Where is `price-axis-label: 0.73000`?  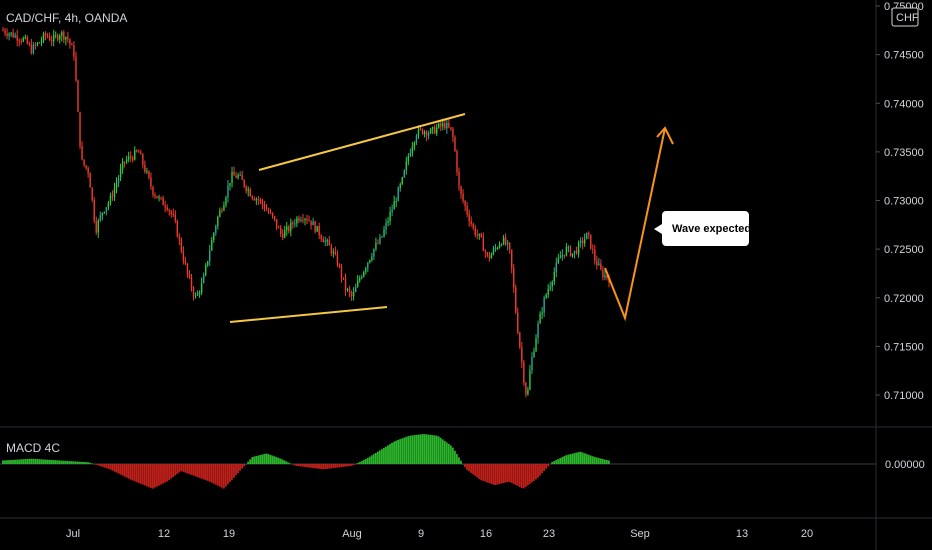
price-axis-label: 0.73000 is located at coordinates (904, 202).